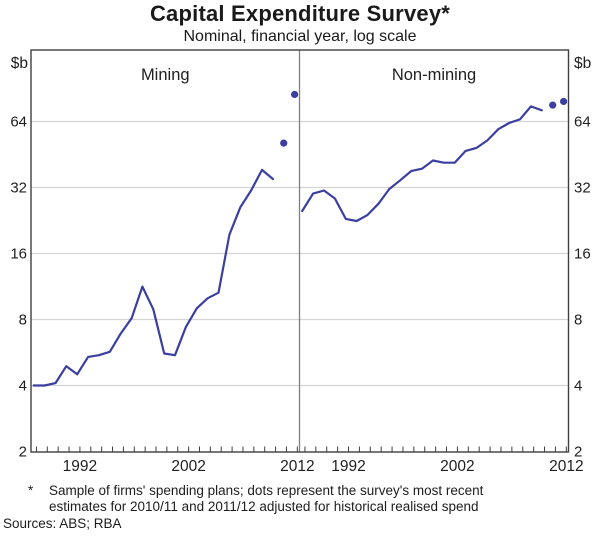 The width and height of the screenshot is (600, 539). What do you see at coordinates (295, 94) in the screenshot?
I see `mining-estimate-dot-2012` at bounding box center [295, 94].